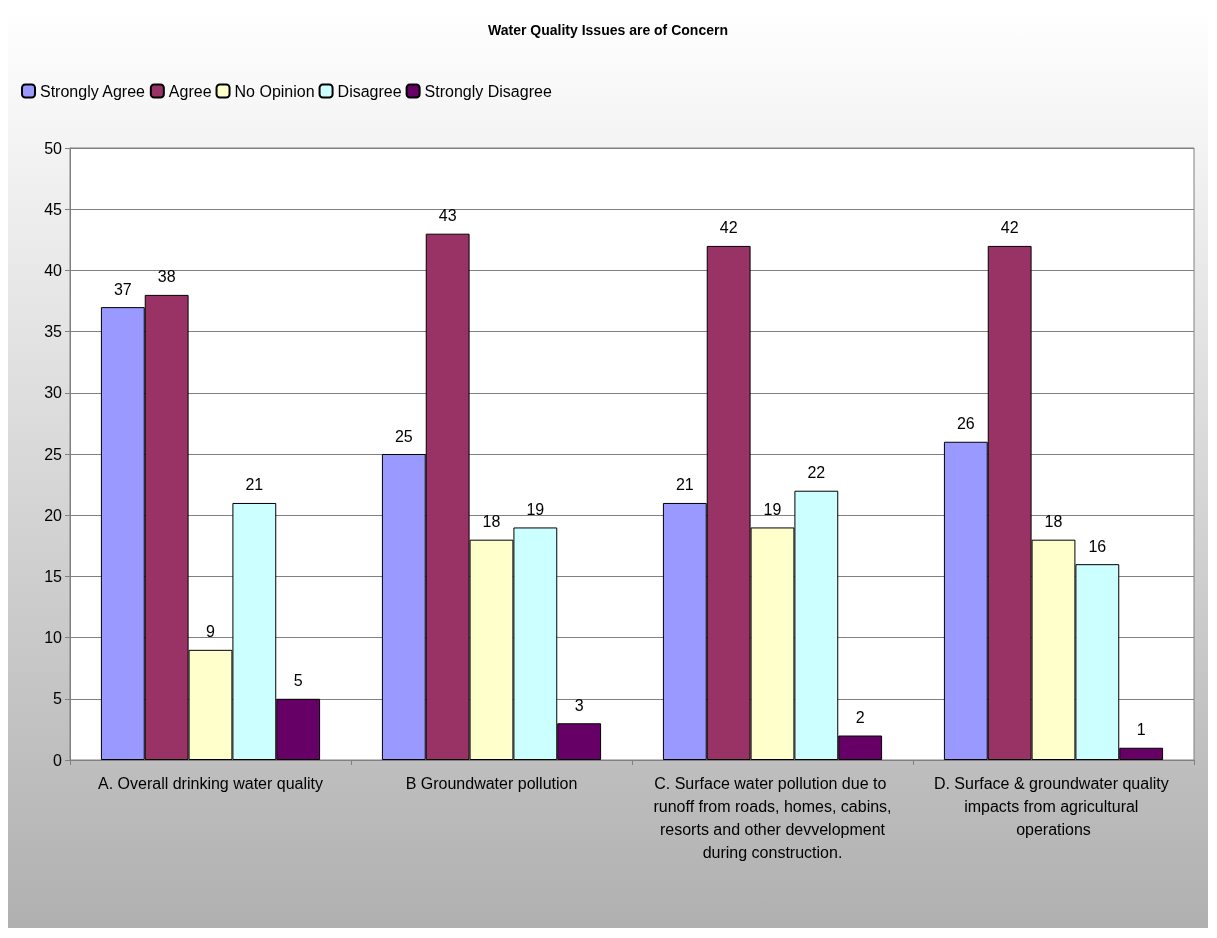 This screenshot has width=1217, height=938. Describe the element at coordinates (772, 818) in the screenshot. I see `x-tick-label: C. Surface water pollution due to runoff from roads, homes, cabins, resorts and other devvelopment during construction.` at that location.